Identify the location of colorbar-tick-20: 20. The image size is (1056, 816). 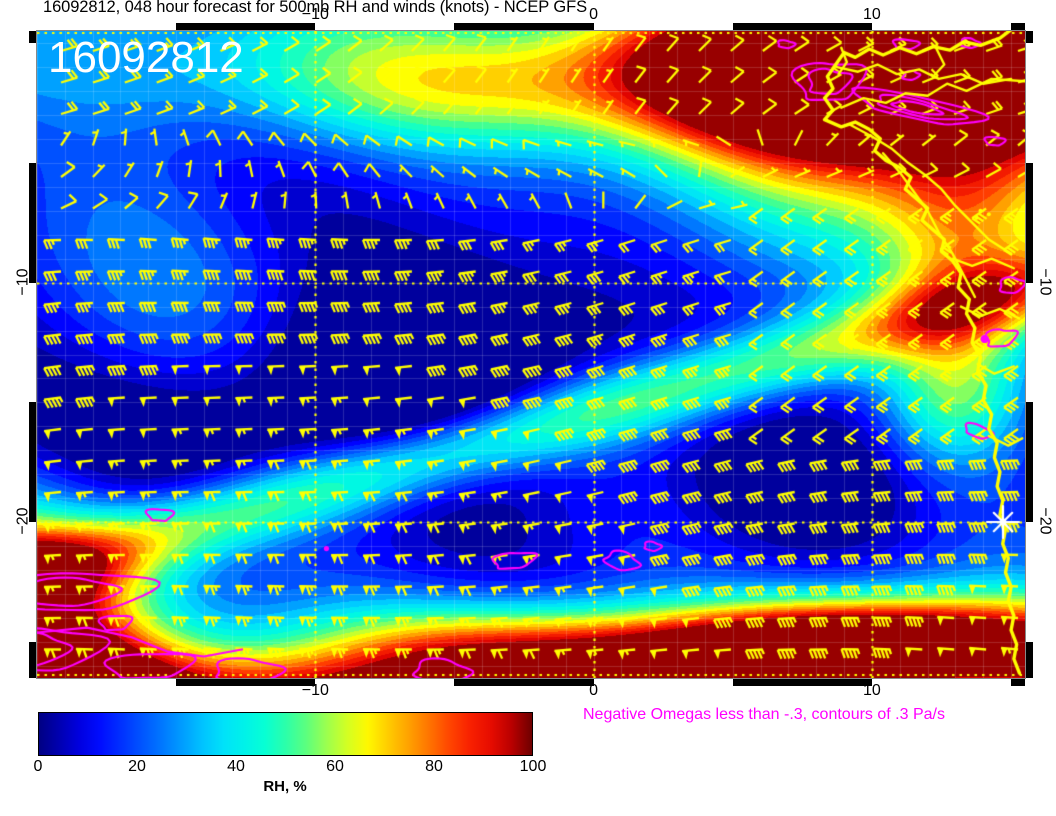
(137, 766).